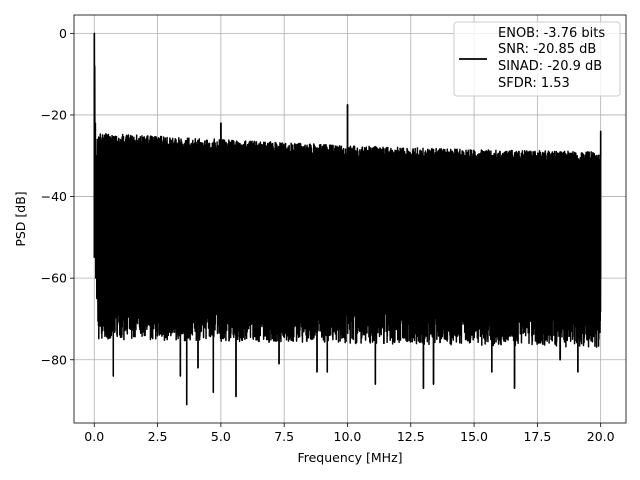  What do you see at coordinates (474, 436) in the screenshot?
I see `x-tick-label: 15.0` at bounding box center [474, 436].